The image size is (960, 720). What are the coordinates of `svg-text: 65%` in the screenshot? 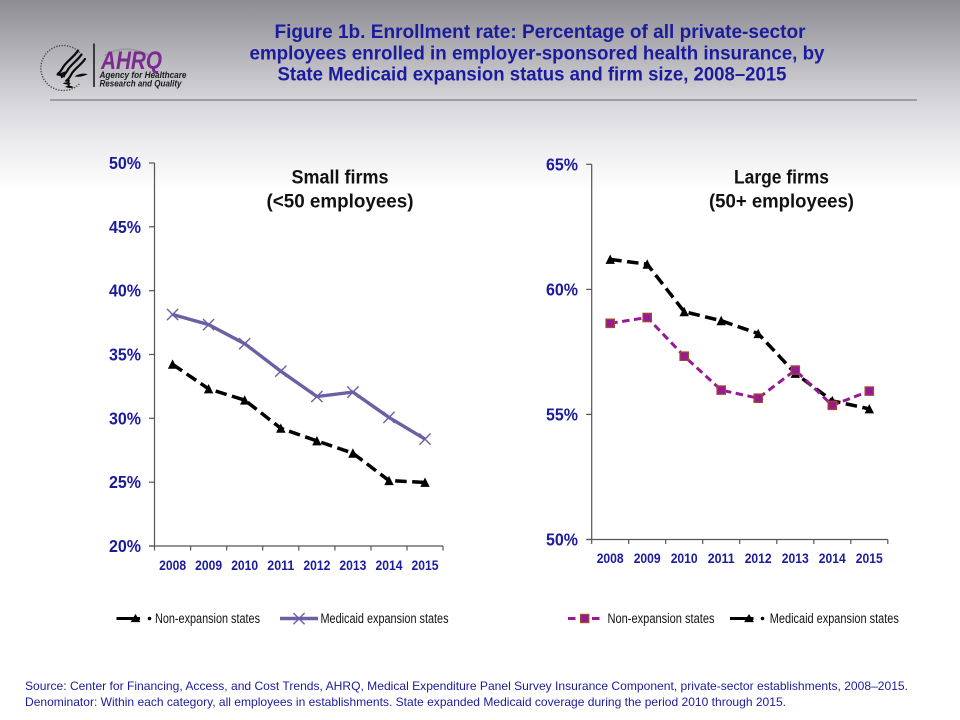 It's located at (562, 164).